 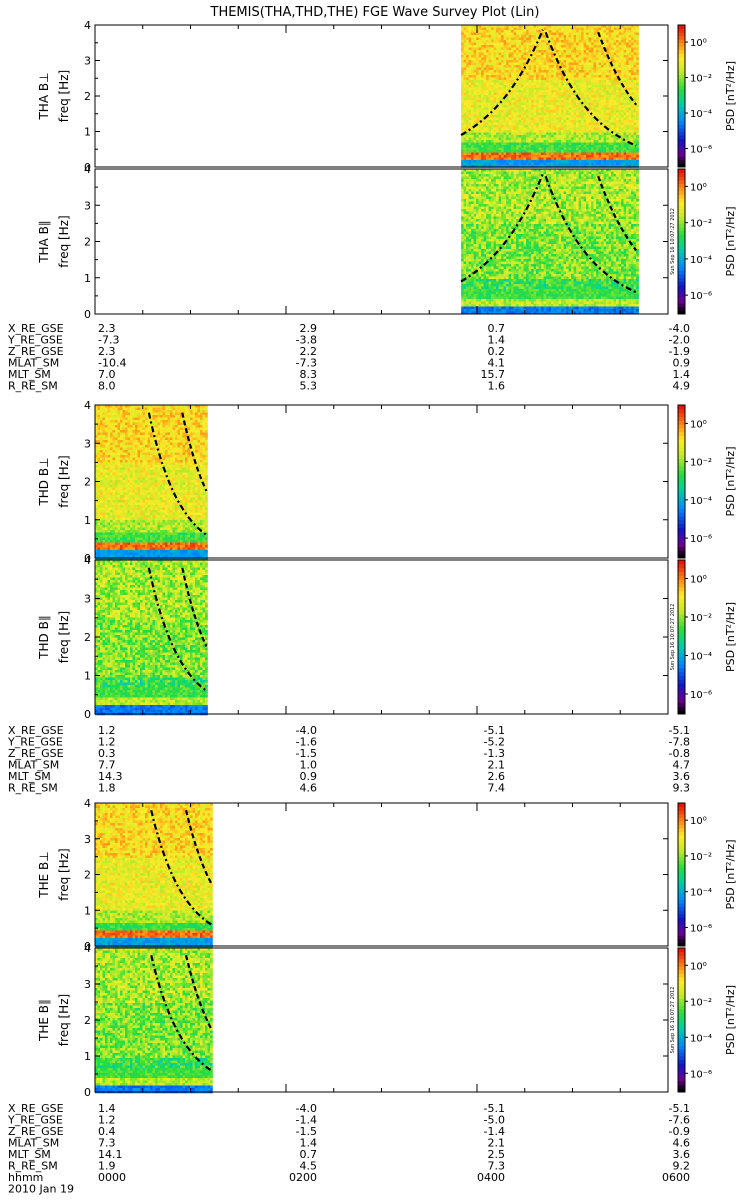 What do you see at coordinates (44, 1020) in the screenshot?
I see `panel-label: THE B∥` at bounding box center [44, 1020].